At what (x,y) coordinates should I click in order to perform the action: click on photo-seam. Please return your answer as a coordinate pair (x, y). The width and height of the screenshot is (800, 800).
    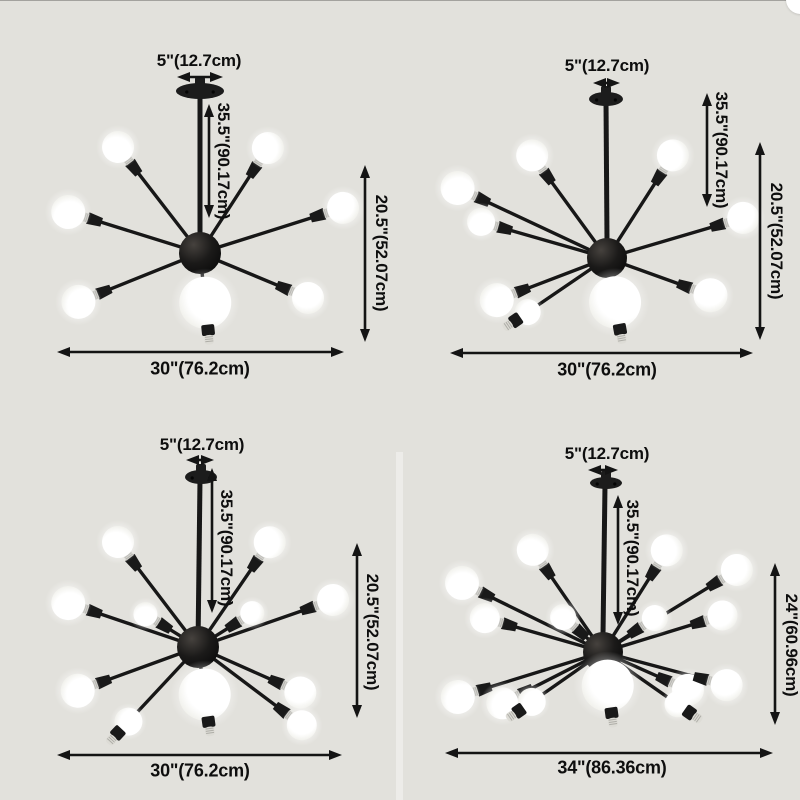
    Looking at the image, I should click on (399, 626).